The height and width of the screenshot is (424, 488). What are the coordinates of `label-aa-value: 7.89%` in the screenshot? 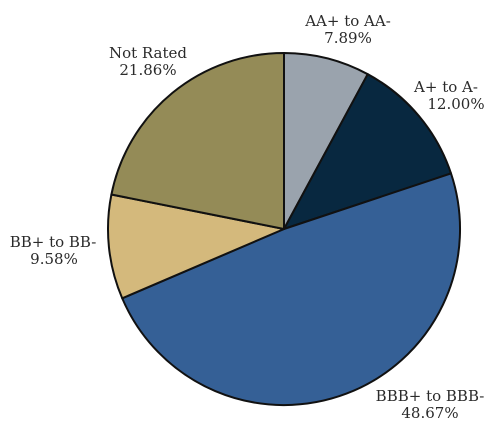 It's located at (348, 38).